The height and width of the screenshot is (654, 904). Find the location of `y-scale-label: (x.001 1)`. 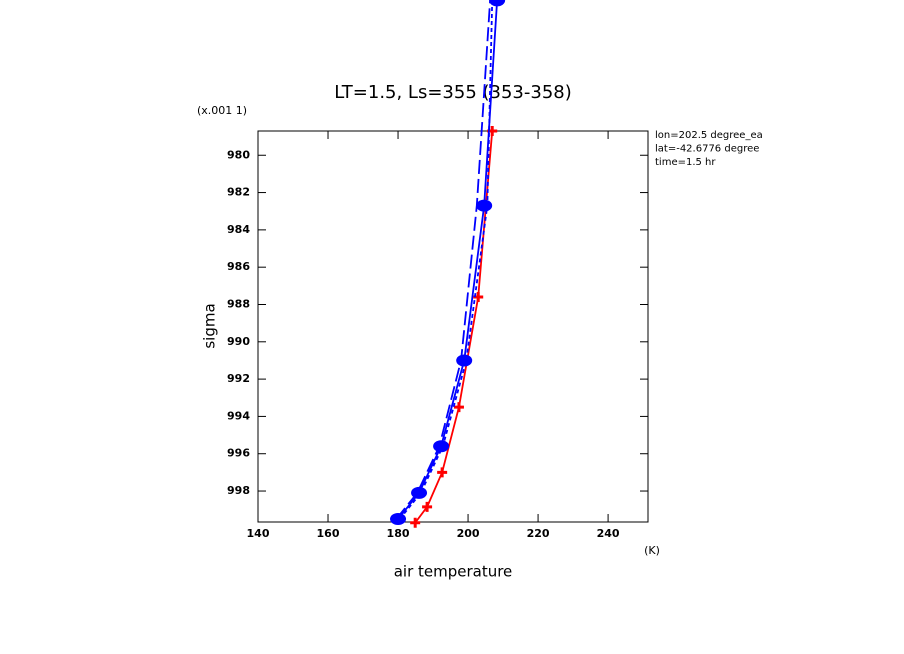

y-scale-label: (x.001 1) is located at coordinates (222, 110).